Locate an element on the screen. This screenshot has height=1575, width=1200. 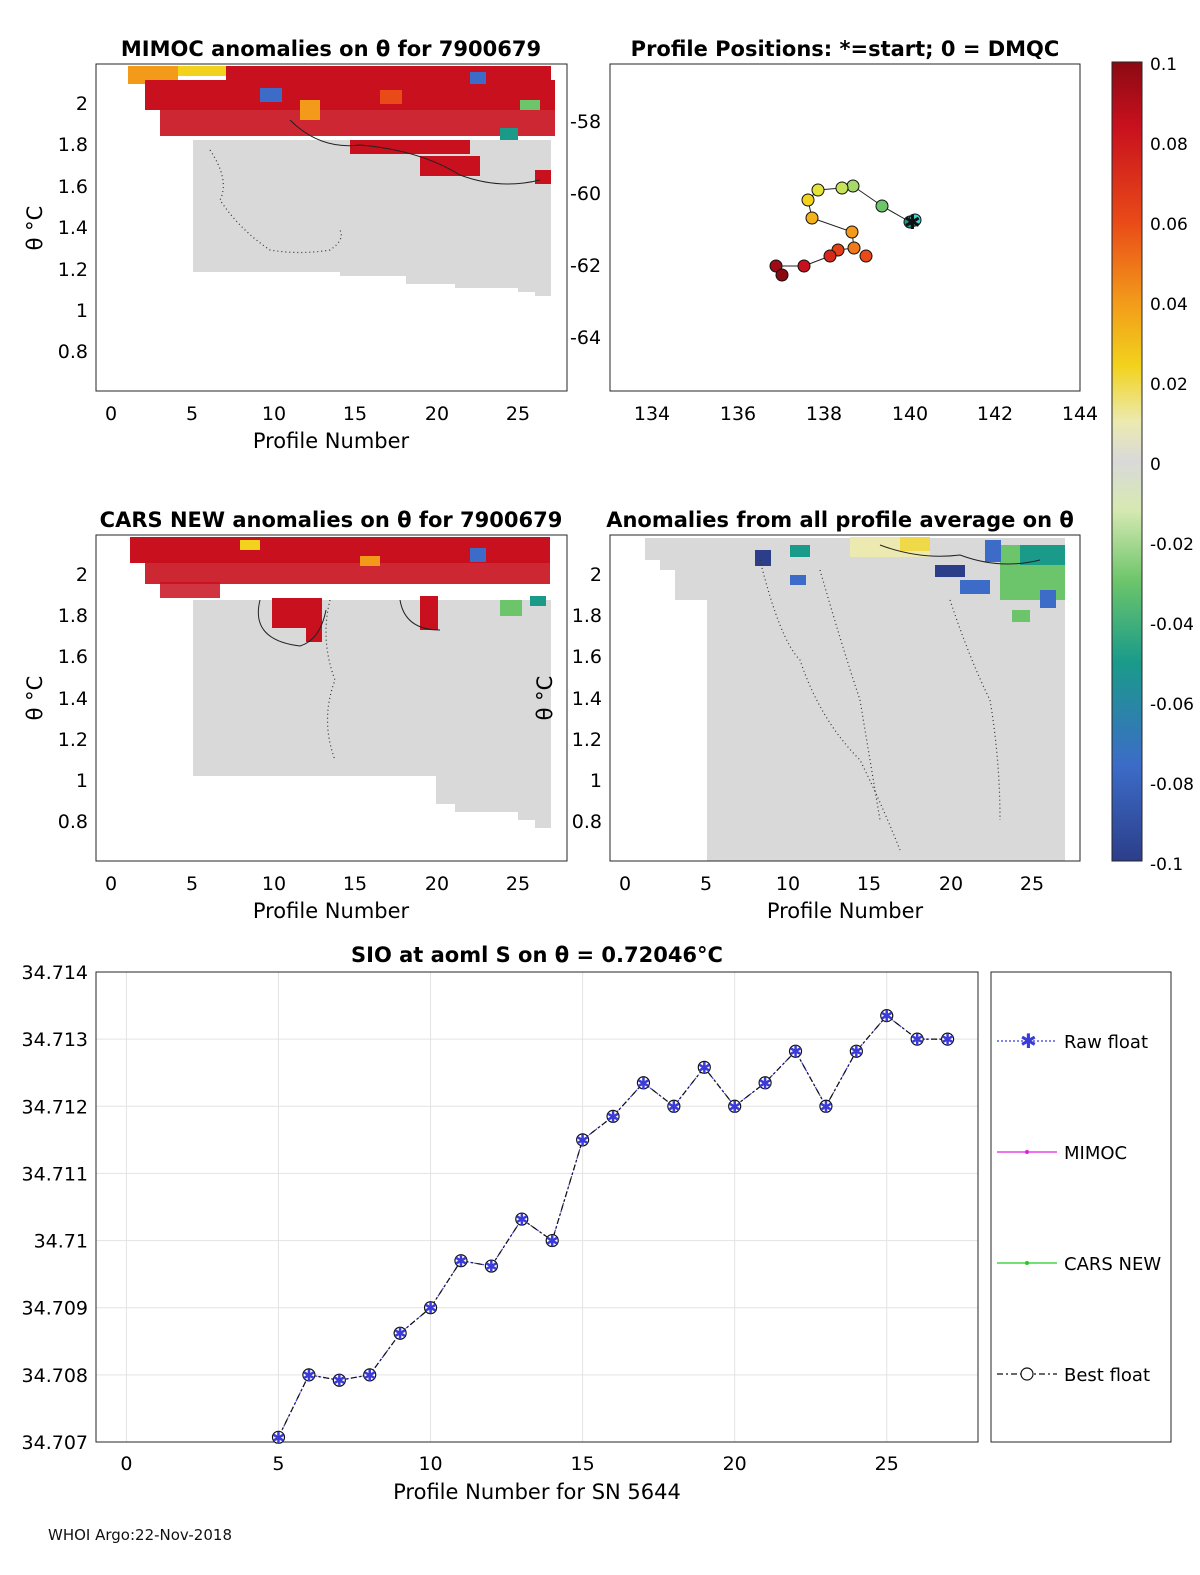
asterisk-marker-icon: ✱ is located at coordinates (1028, 1041).